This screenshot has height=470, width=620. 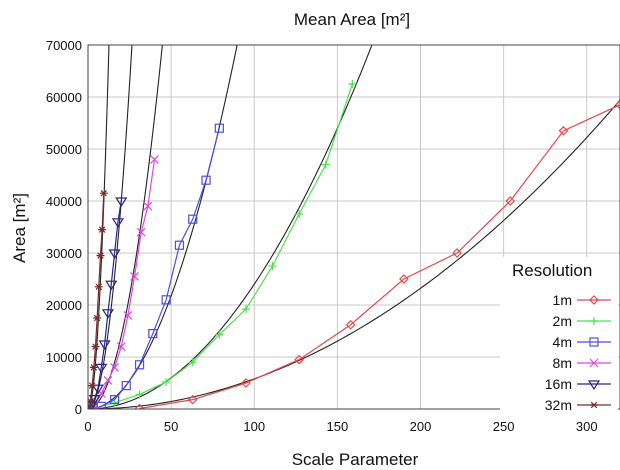 I want to click on chart-title: Mean Area [m²], so click(x=352, y=19).